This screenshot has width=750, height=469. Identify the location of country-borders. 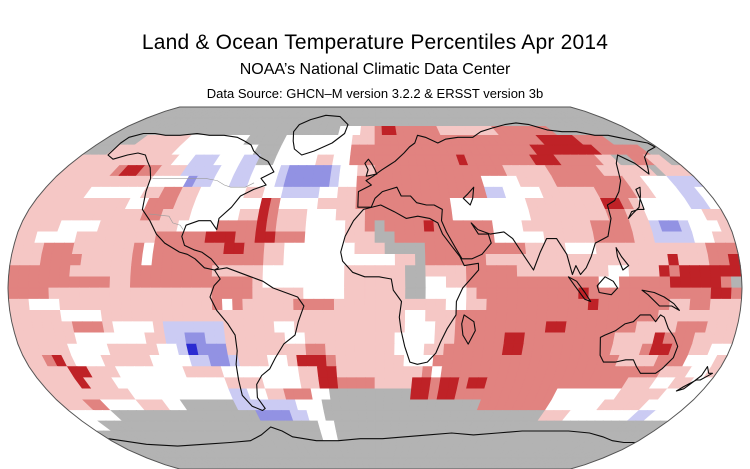
(201, 204).